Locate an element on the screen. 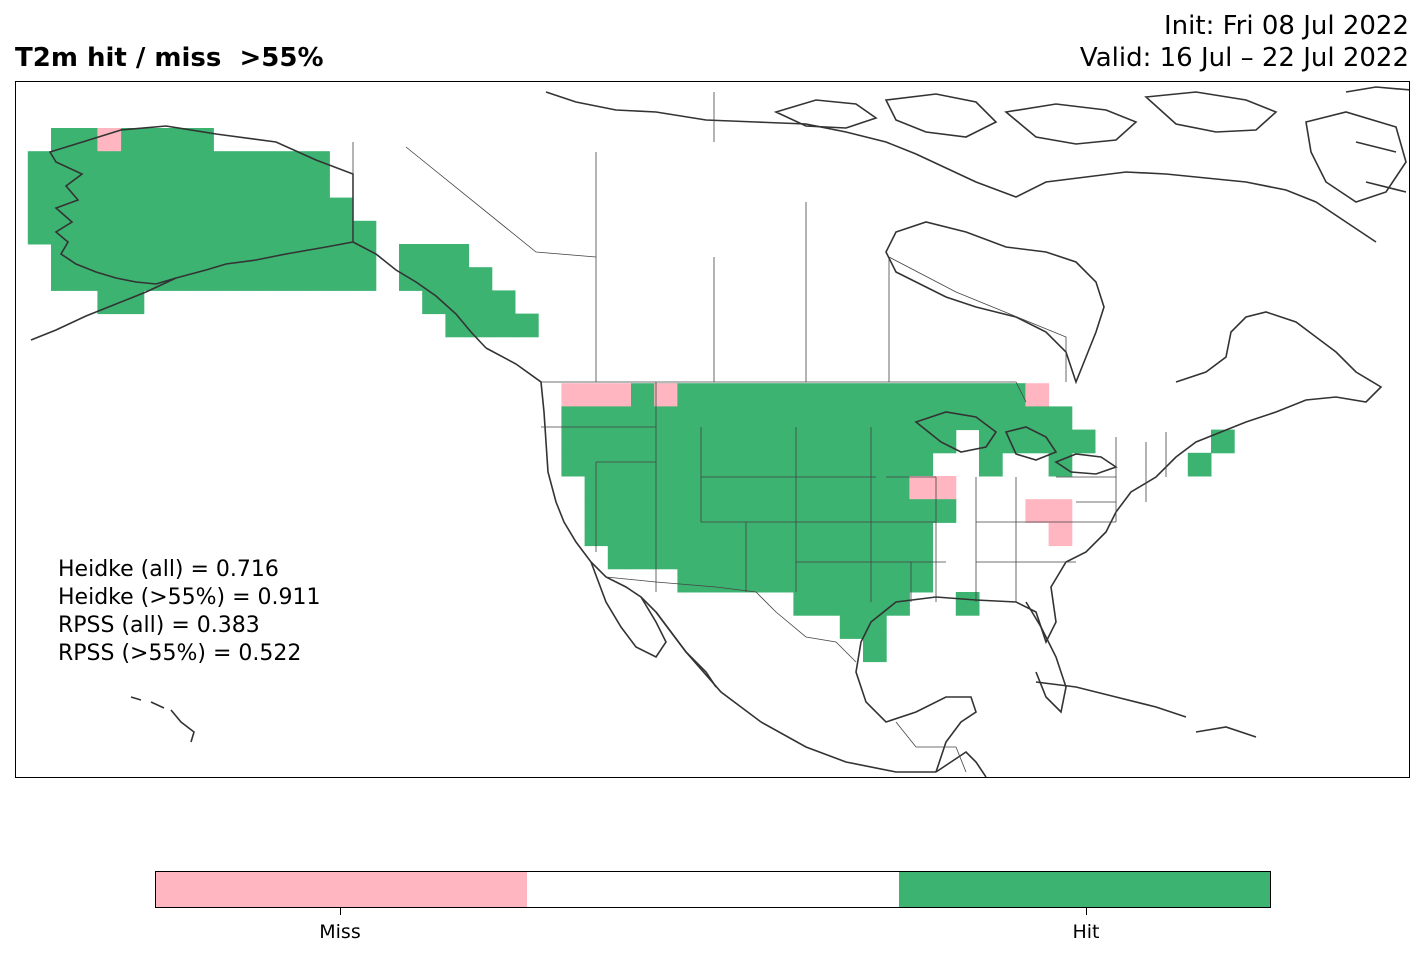 The height and width of the screenshot is (958, 1425). coastline-arctic-islands is located at coordinates (1090, 147).